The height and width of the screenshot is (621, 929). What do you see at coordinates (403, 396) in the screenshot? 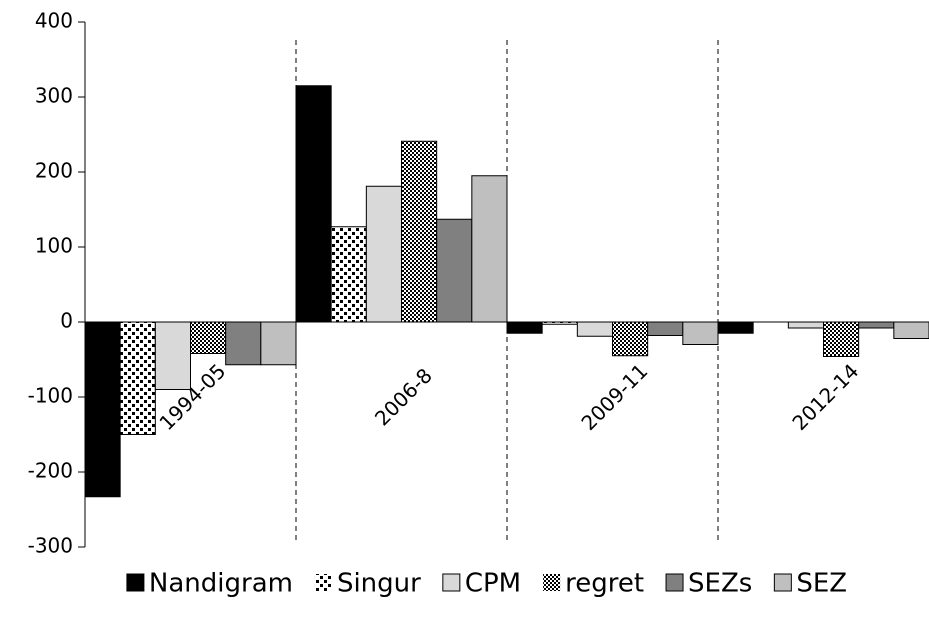
I see `x-tick-label: 2006-8` at bounding box center [403, 396].